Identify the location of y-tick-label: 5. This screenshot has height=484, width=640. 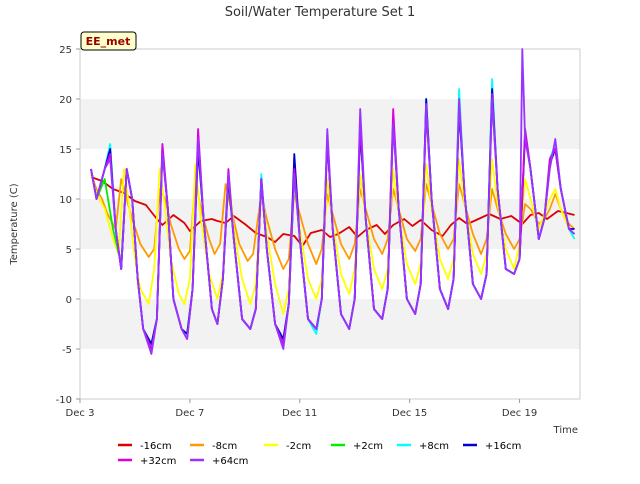
(69, 250).